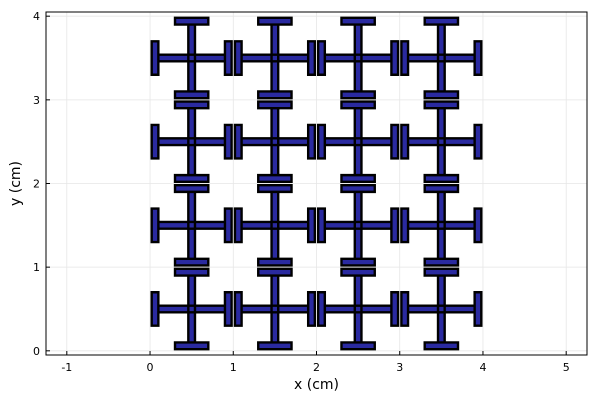 This screenshot has width=600, height=400. I want to click on y-tick-label: 1, so click(36, 267).